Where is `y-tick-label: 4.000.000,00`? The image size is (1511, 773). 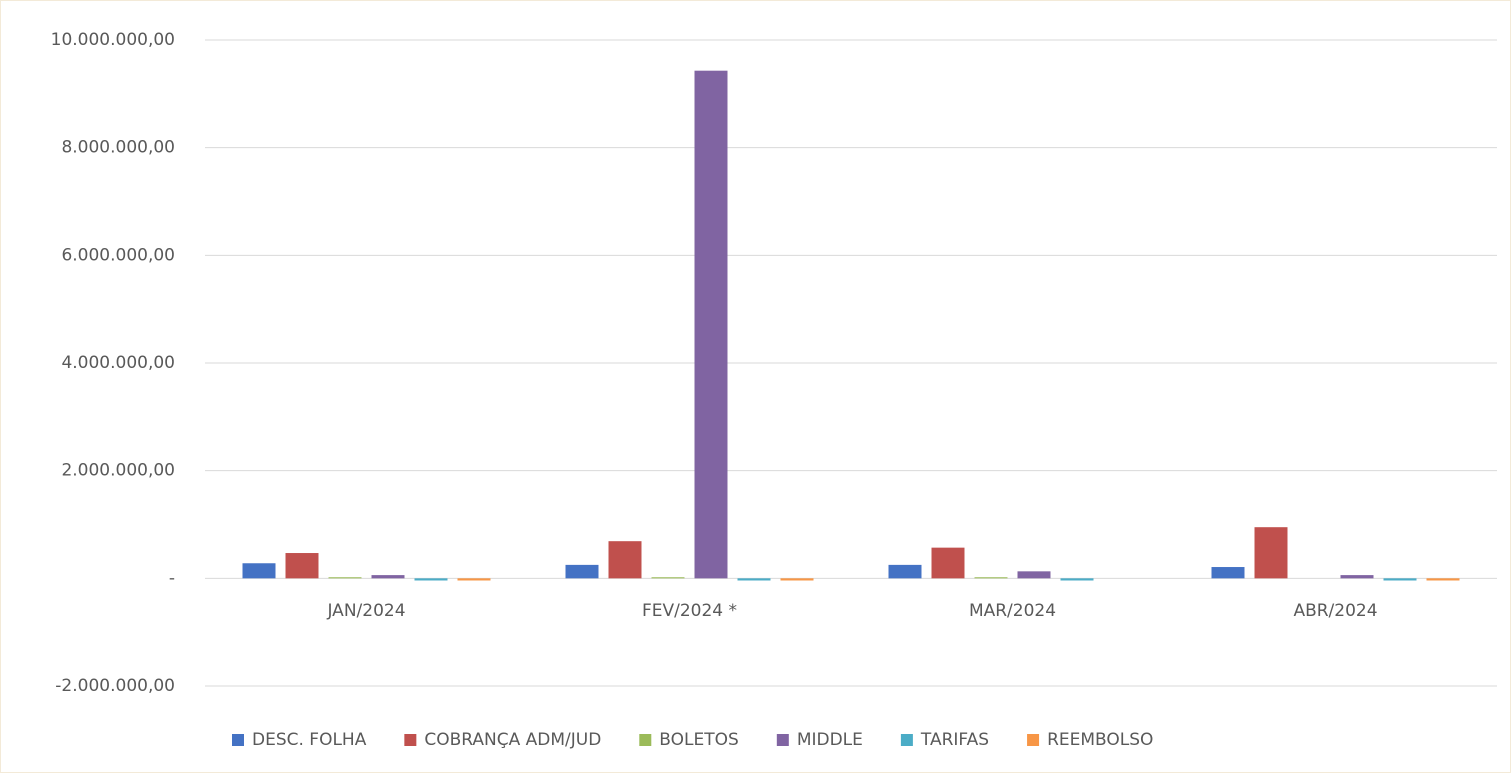
y-tick-label: 4.000.000,00 is located at coordinates (118, 363).